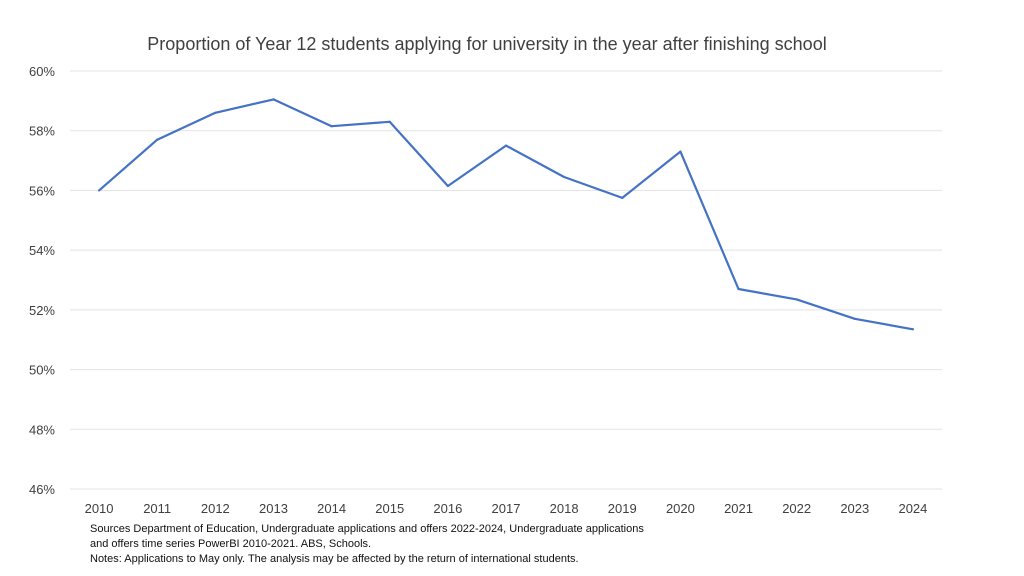  Describe the element at coordinates (564, 177) in the screenshot. I see `data-point-2018` at that location.